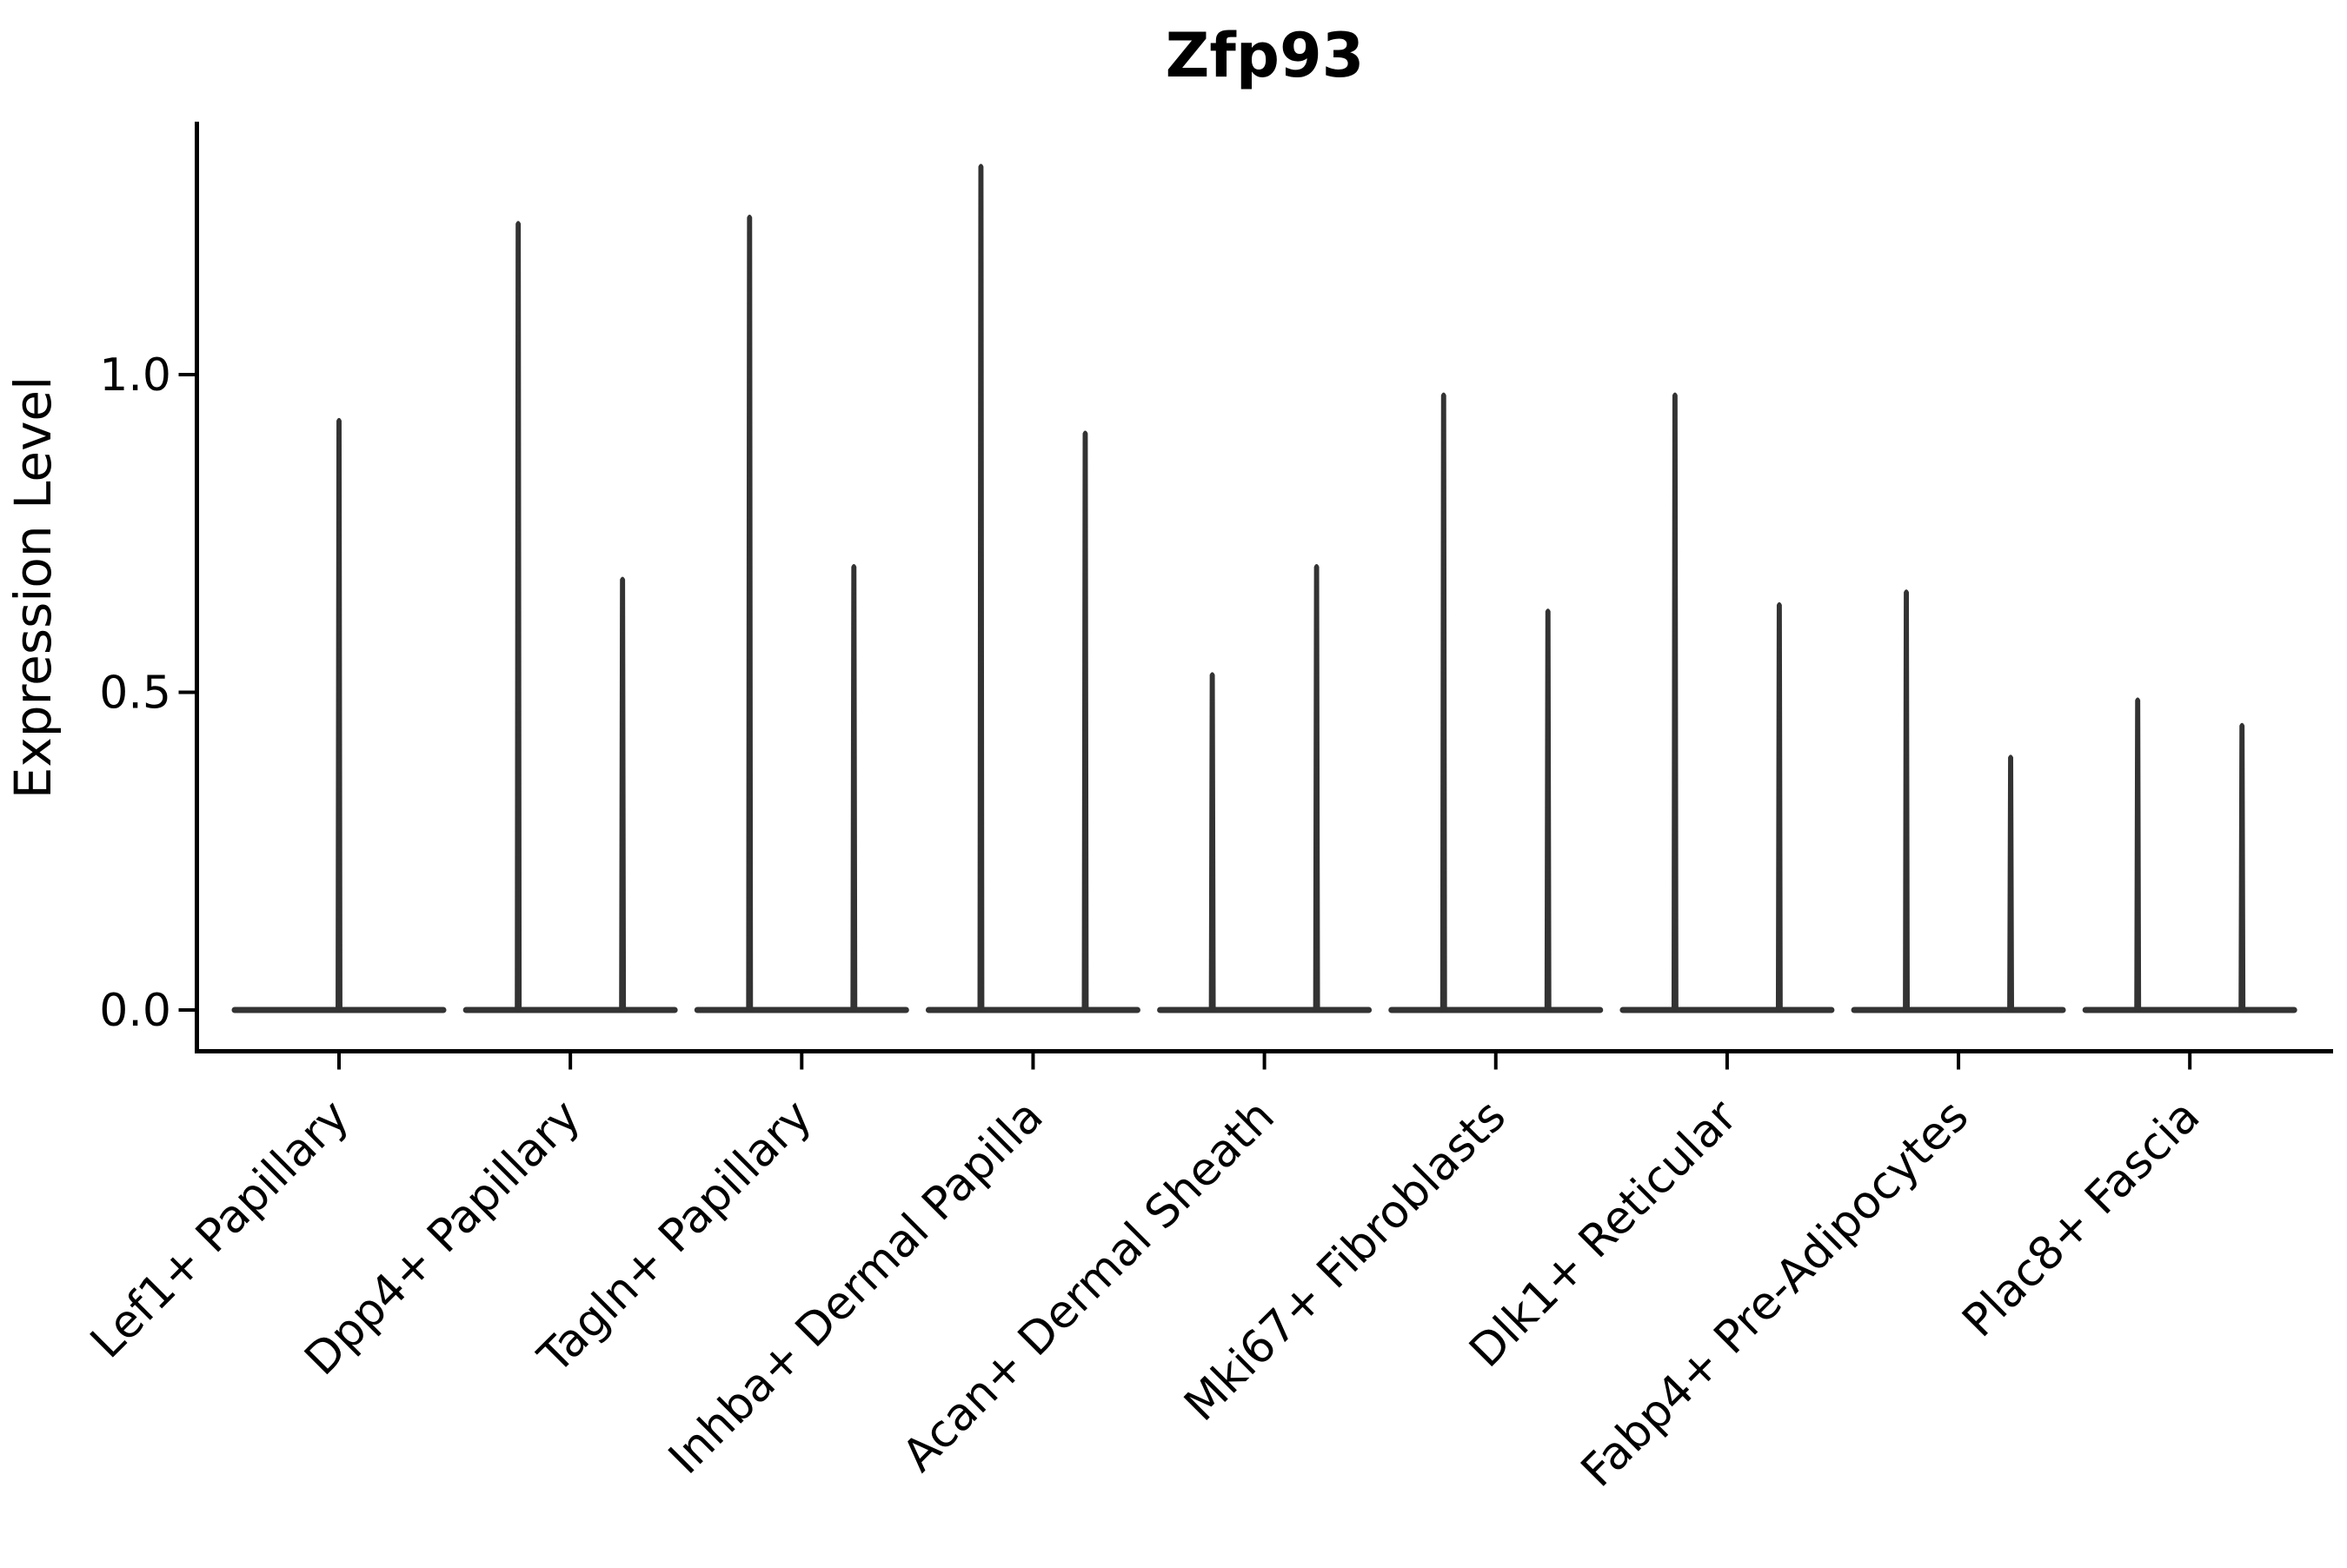 This screenshot has width=2347, height=1568. I want to click on y-axis-label: Expression Level, so click(33, 587).